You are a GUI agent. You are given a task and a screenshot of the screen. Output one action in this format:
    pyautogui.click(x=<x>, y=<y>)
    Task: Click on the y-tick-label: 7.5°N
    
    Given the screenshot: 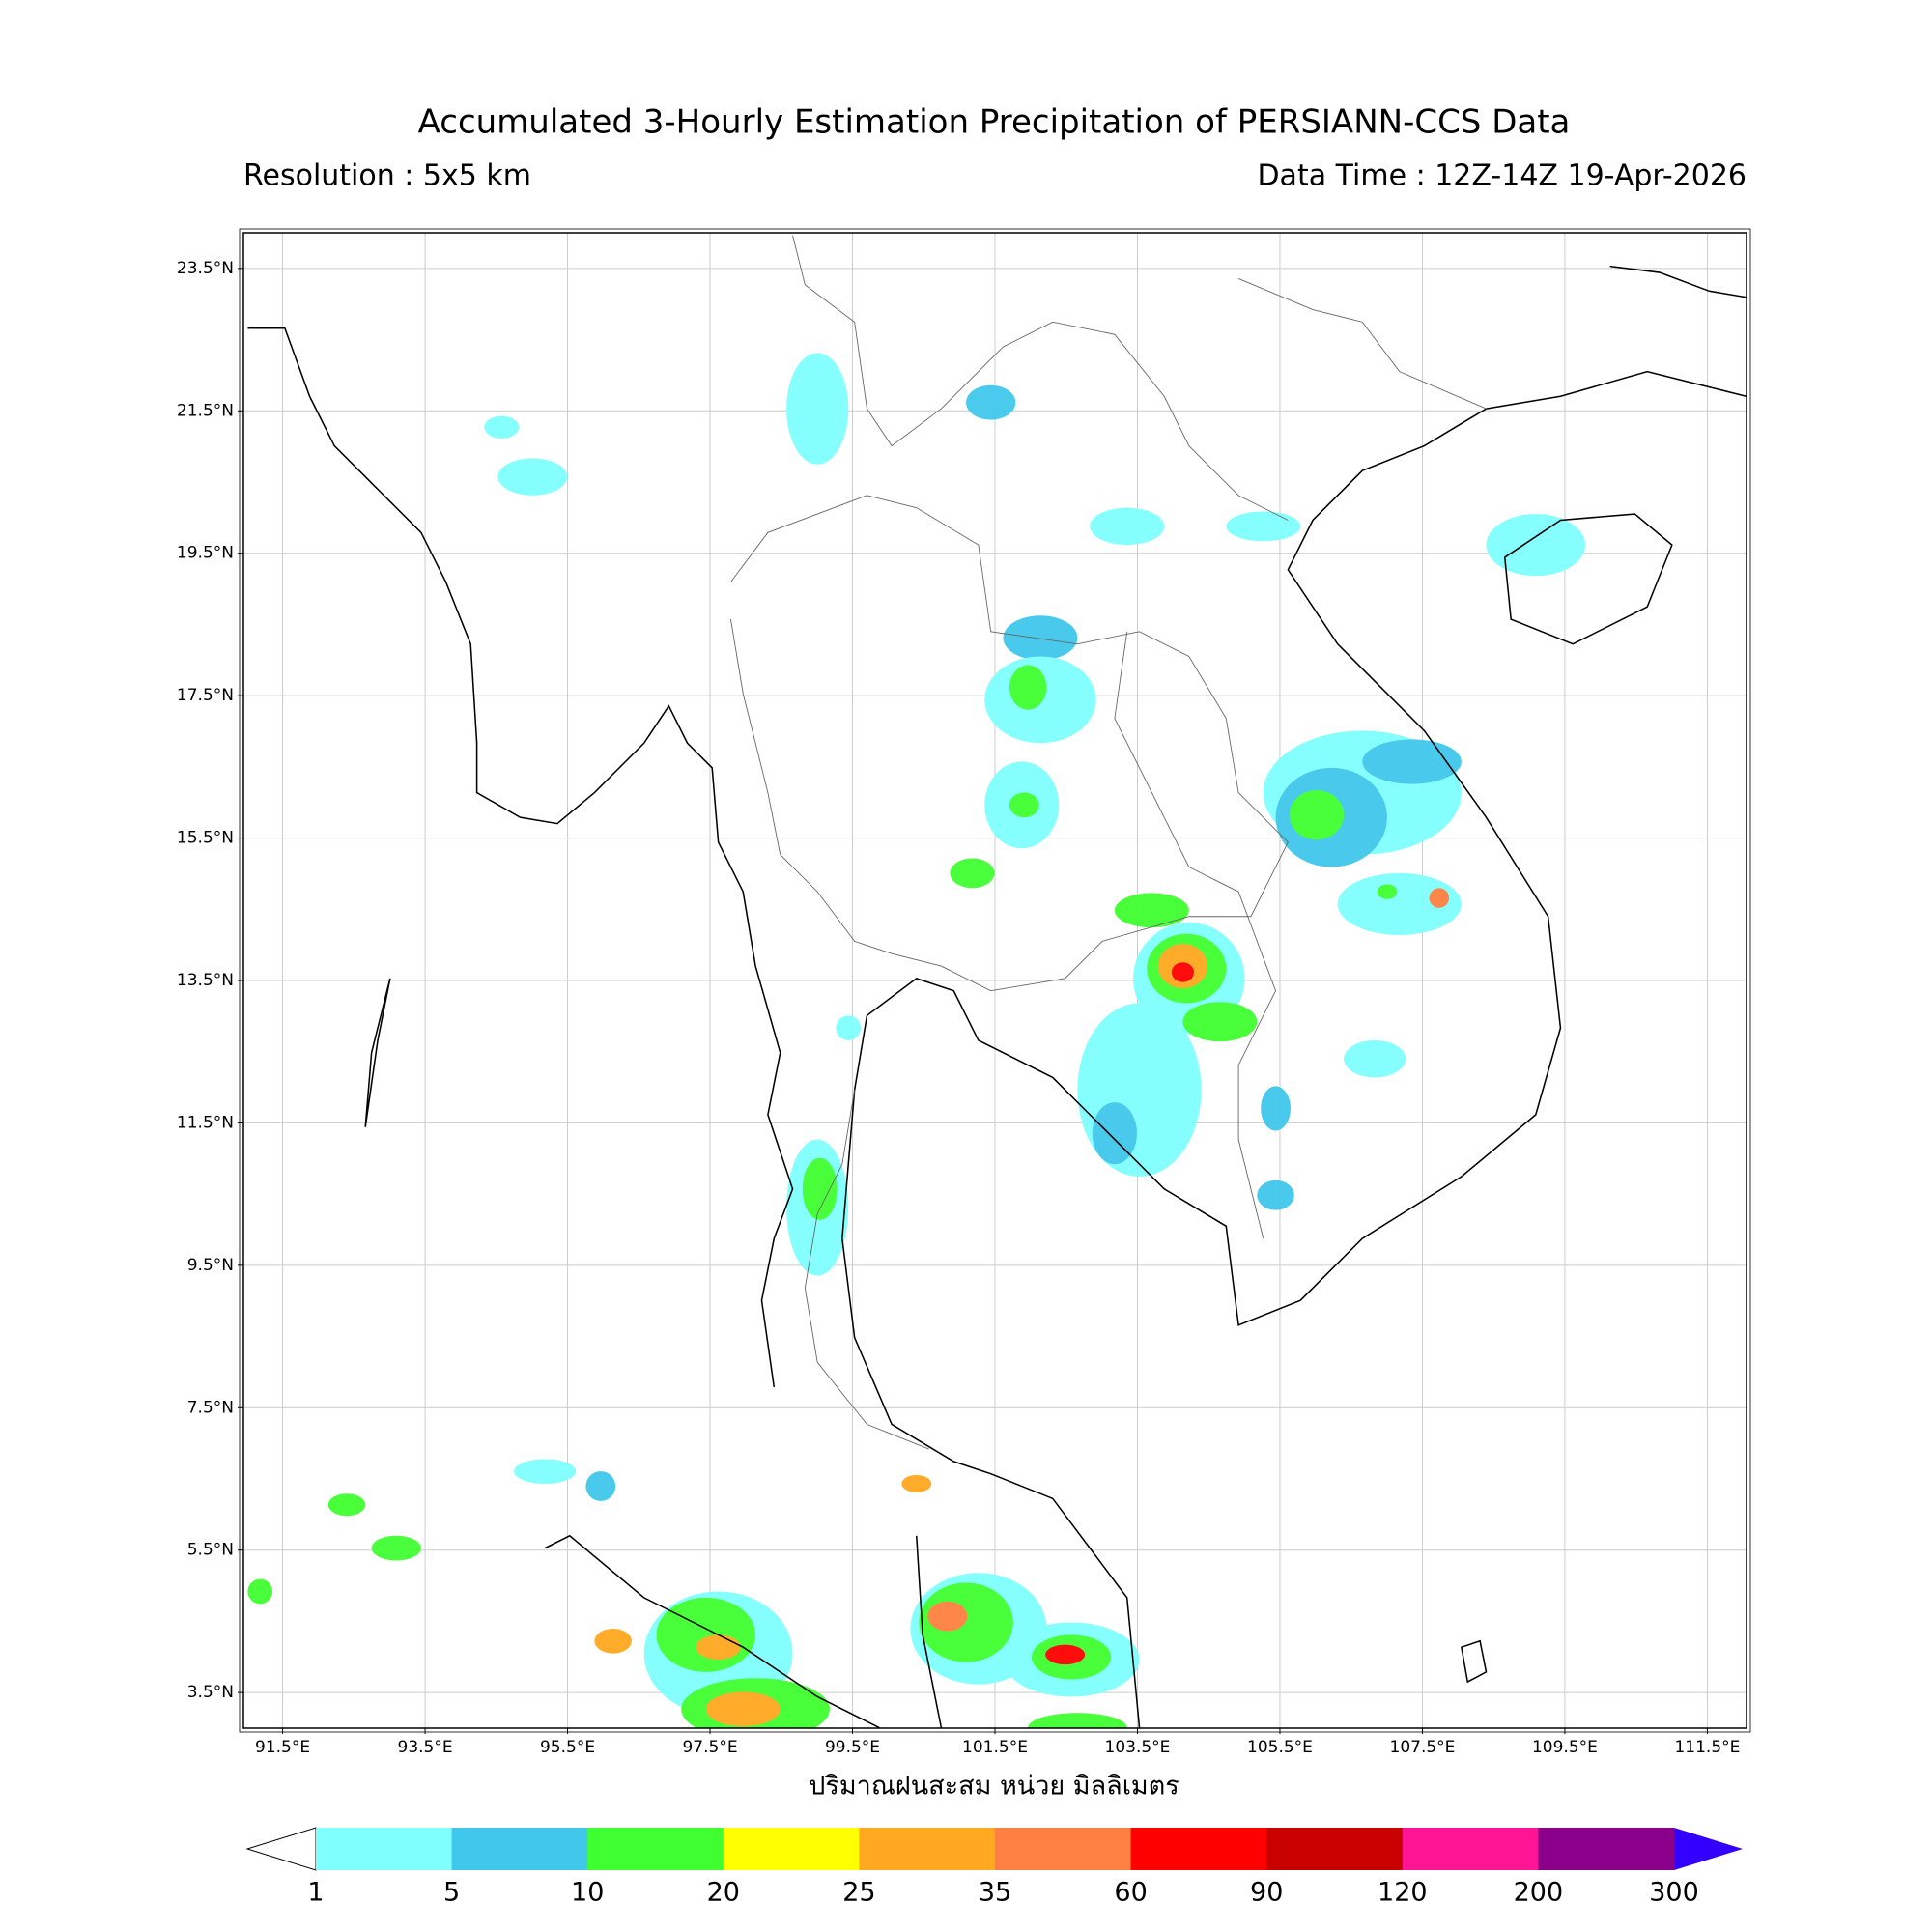 What is the action you would take?
    pyautogui.click(x=210, y=1407)
    